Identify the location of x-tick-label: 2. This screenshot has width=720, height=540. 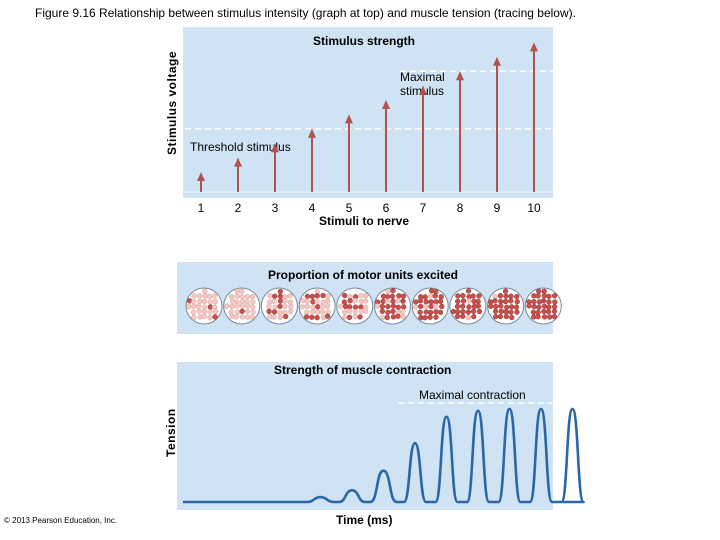
(238, 208).